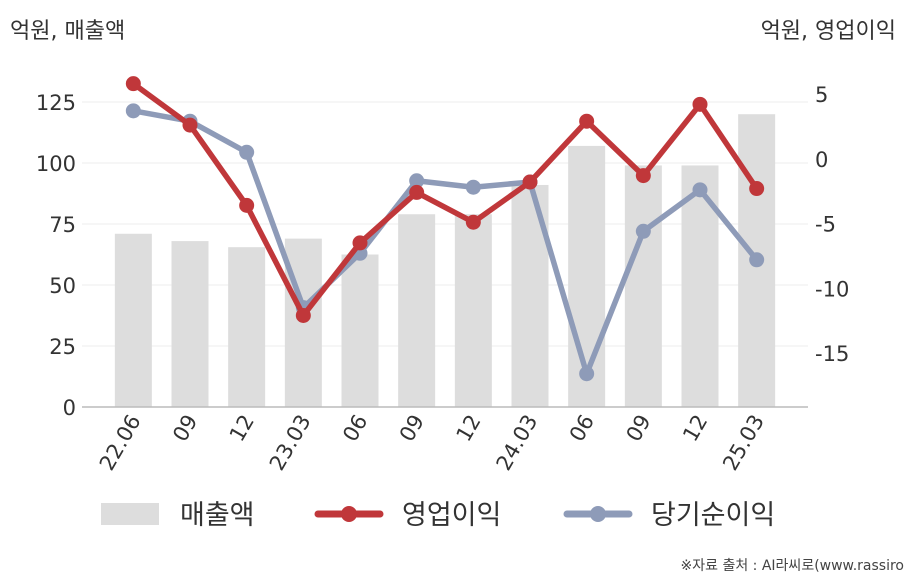 The image size is (908, 580). I want to click on right-axis-ticks: -15 -10 -5 0 5, so click(832, 224).